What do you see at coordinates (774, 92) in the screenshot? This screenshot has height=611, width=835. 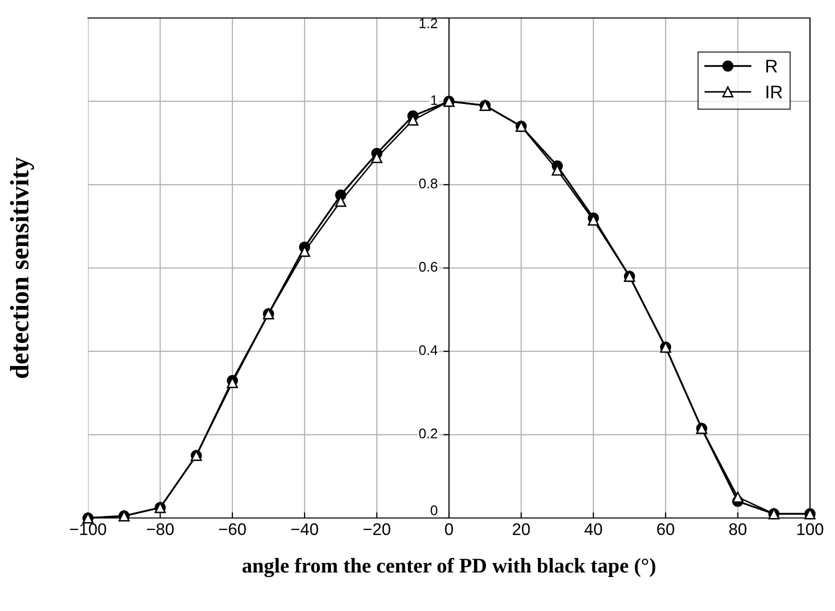 I see `legend-label: IR` at bounding box center [774, 92].